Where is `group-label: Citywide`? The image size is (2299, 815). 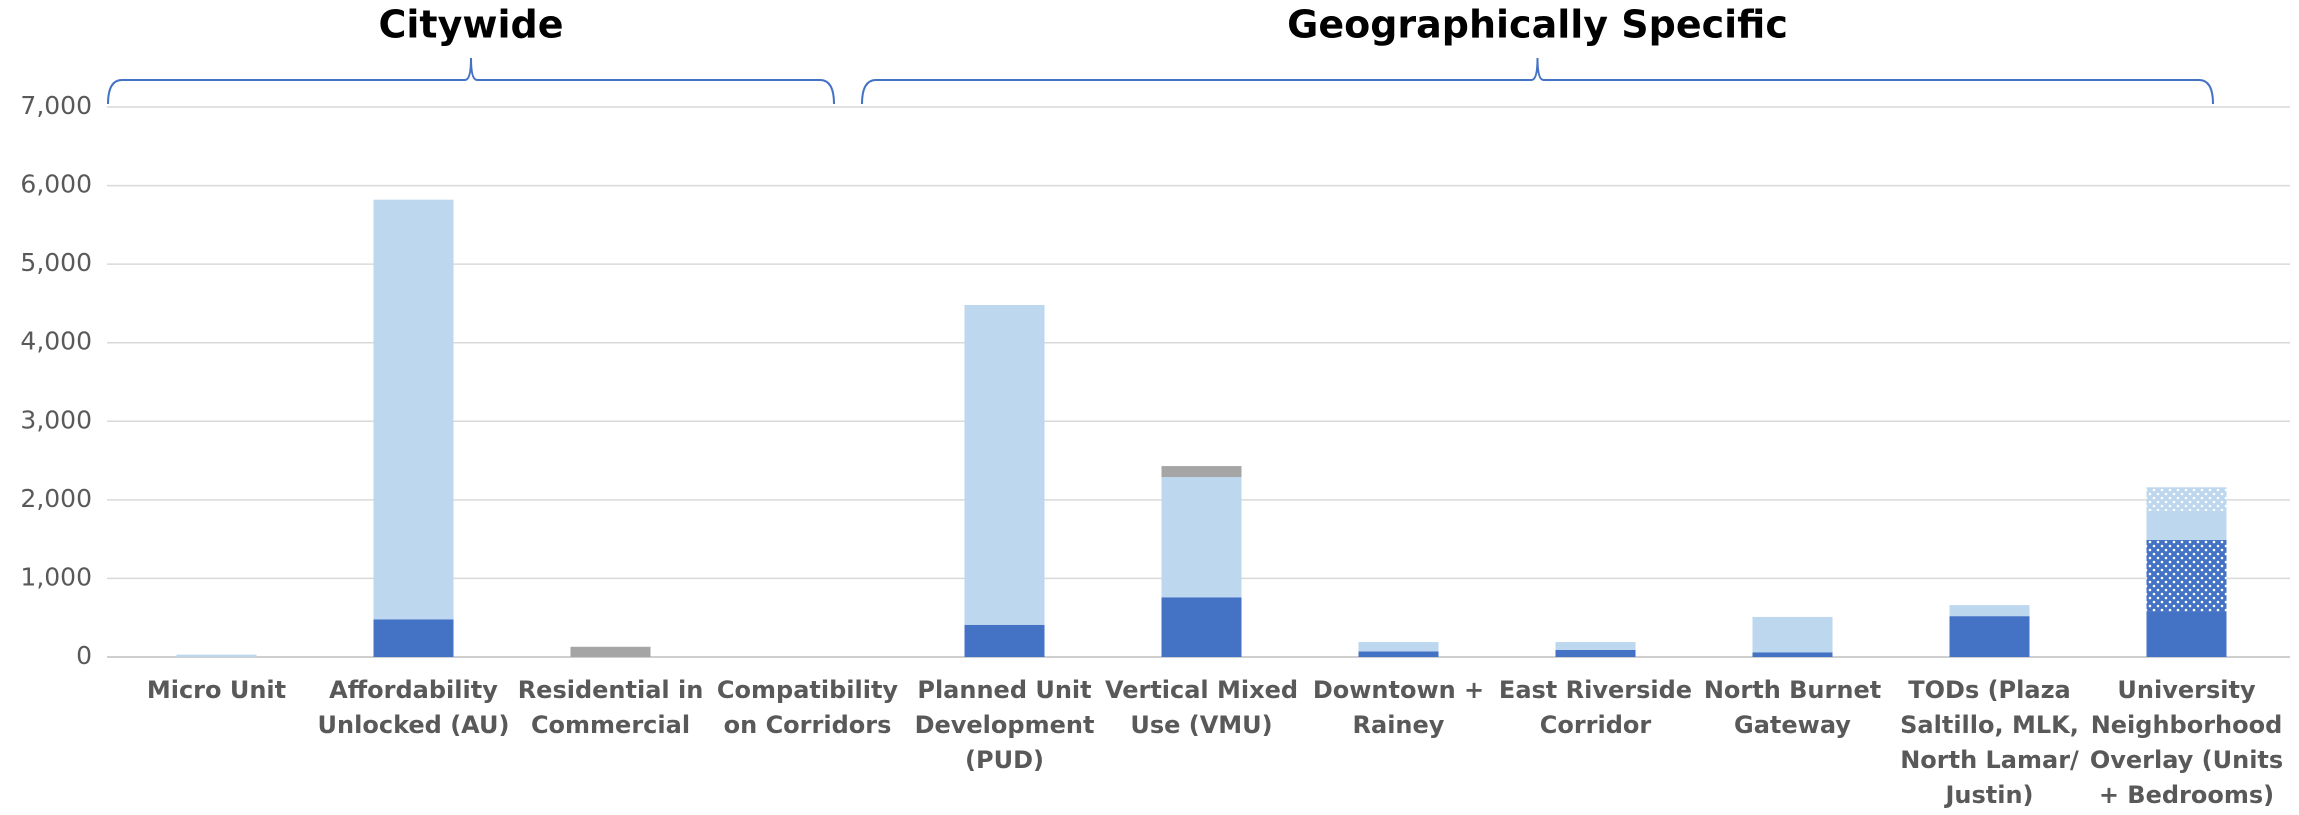
group-label: Citywide is located at coordinates (471, 25).